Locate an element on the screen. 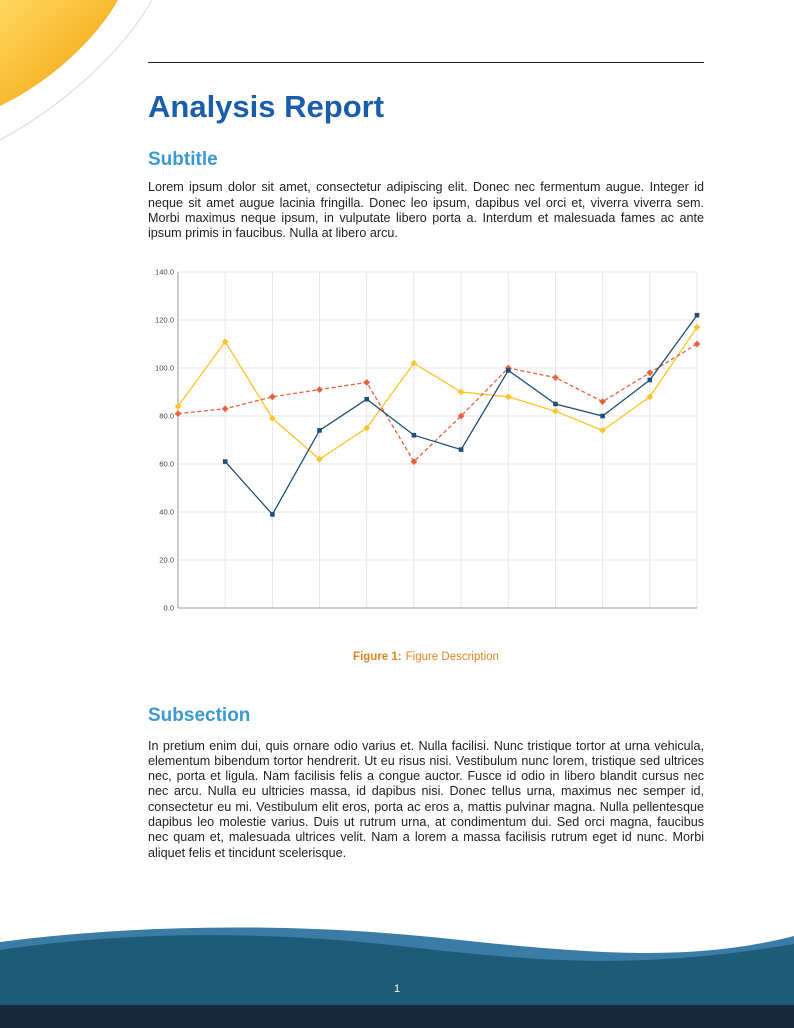 Image resolution: width=794 pixels, height=1028 pixels. footer-wave is located at coordinates (397, 966).